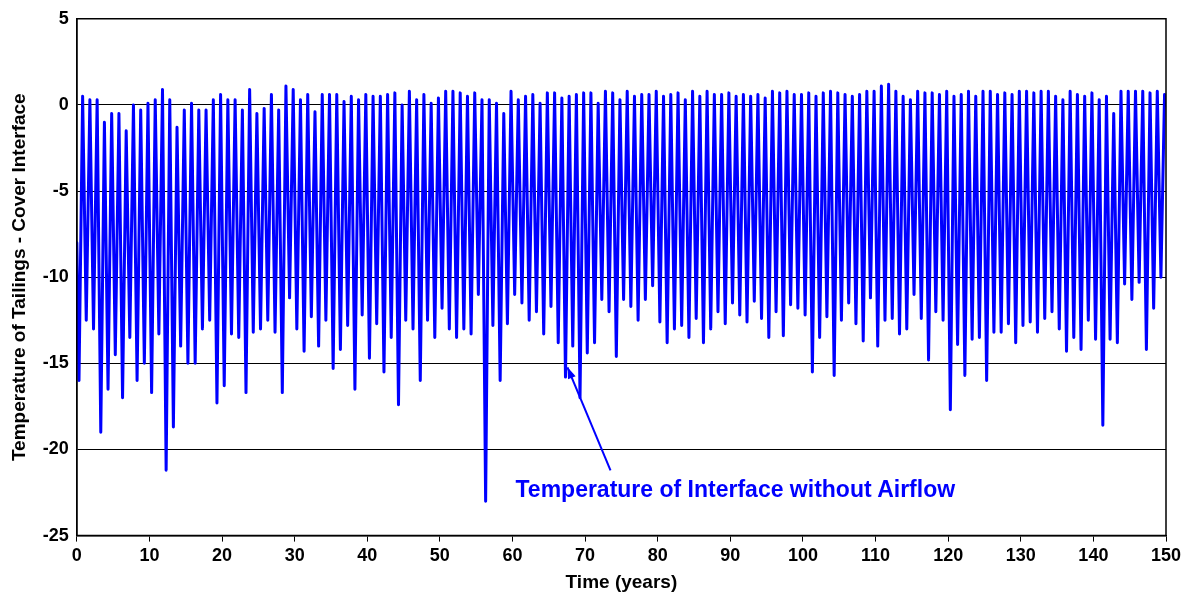 The image size is (1194, 596). I want to click on x-tick-label: 100, so click(802, 555).